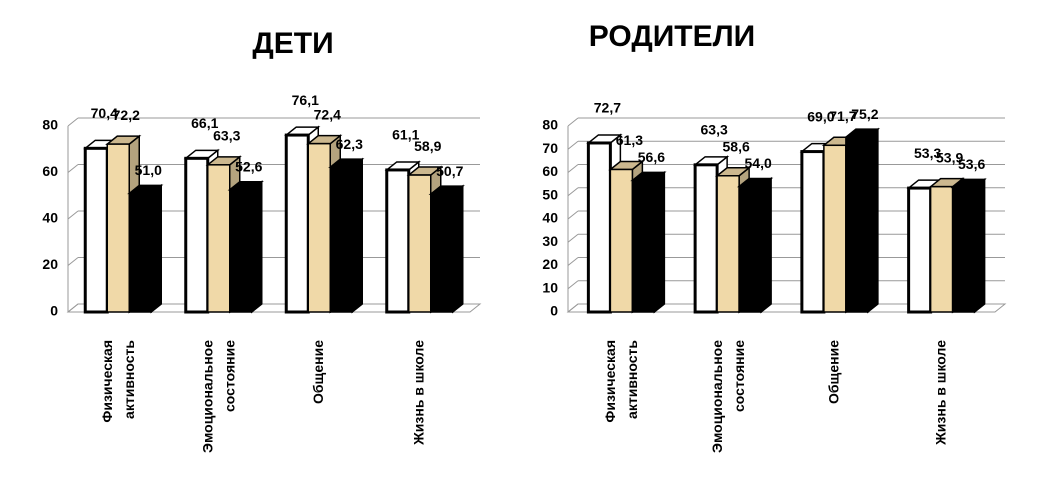 The image size is (1051, 504). What do you see at coordinates (736, 146) in the screenshot?
I see `data-label: 58,6` at bounding box center [736, 146].